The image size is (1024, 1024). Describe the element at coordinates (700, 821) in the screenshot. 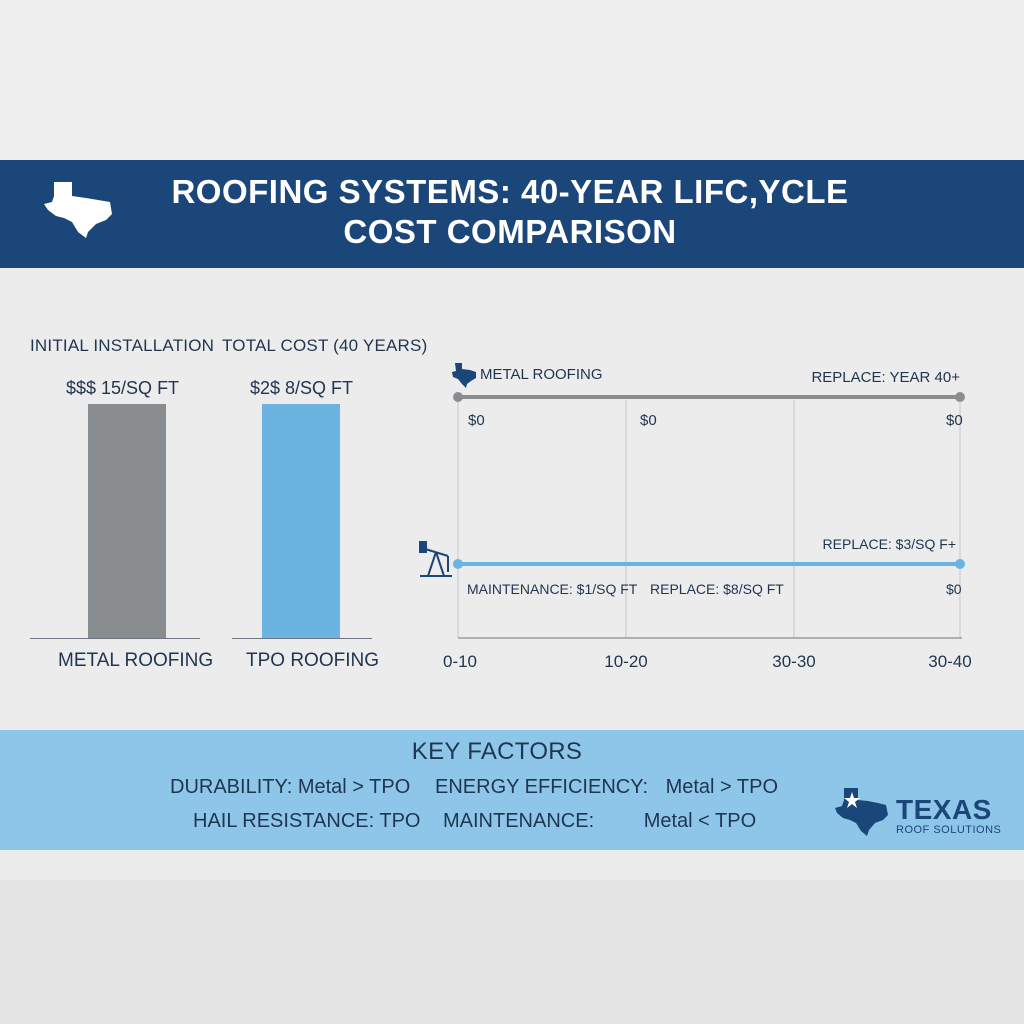

I see `factor-maintenance-value: Metal < TPO` at that location.